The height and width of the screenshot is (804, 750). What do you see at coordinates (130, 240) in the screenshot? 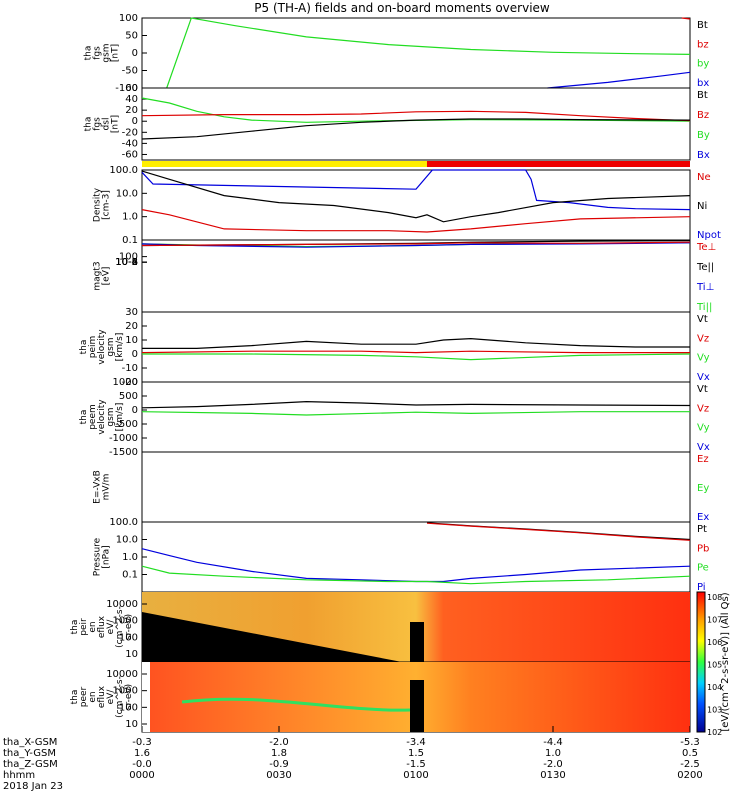
I see `y-tick-label: 0.1` at bounding box center [130, 240].